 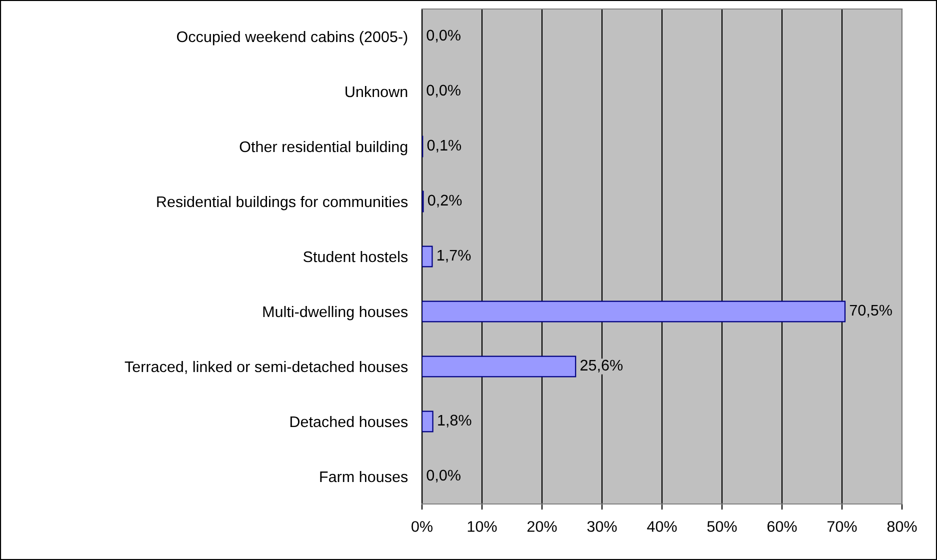 I want to click on data-label: 0,2%, so click(x=445, y=201).